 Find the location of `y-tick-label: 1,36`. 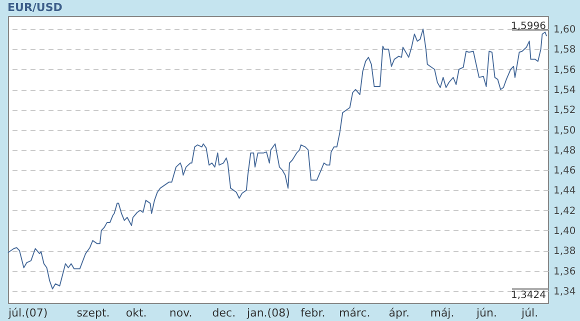

y-tick-label: 1,36 is located at coordinates (565, 272).